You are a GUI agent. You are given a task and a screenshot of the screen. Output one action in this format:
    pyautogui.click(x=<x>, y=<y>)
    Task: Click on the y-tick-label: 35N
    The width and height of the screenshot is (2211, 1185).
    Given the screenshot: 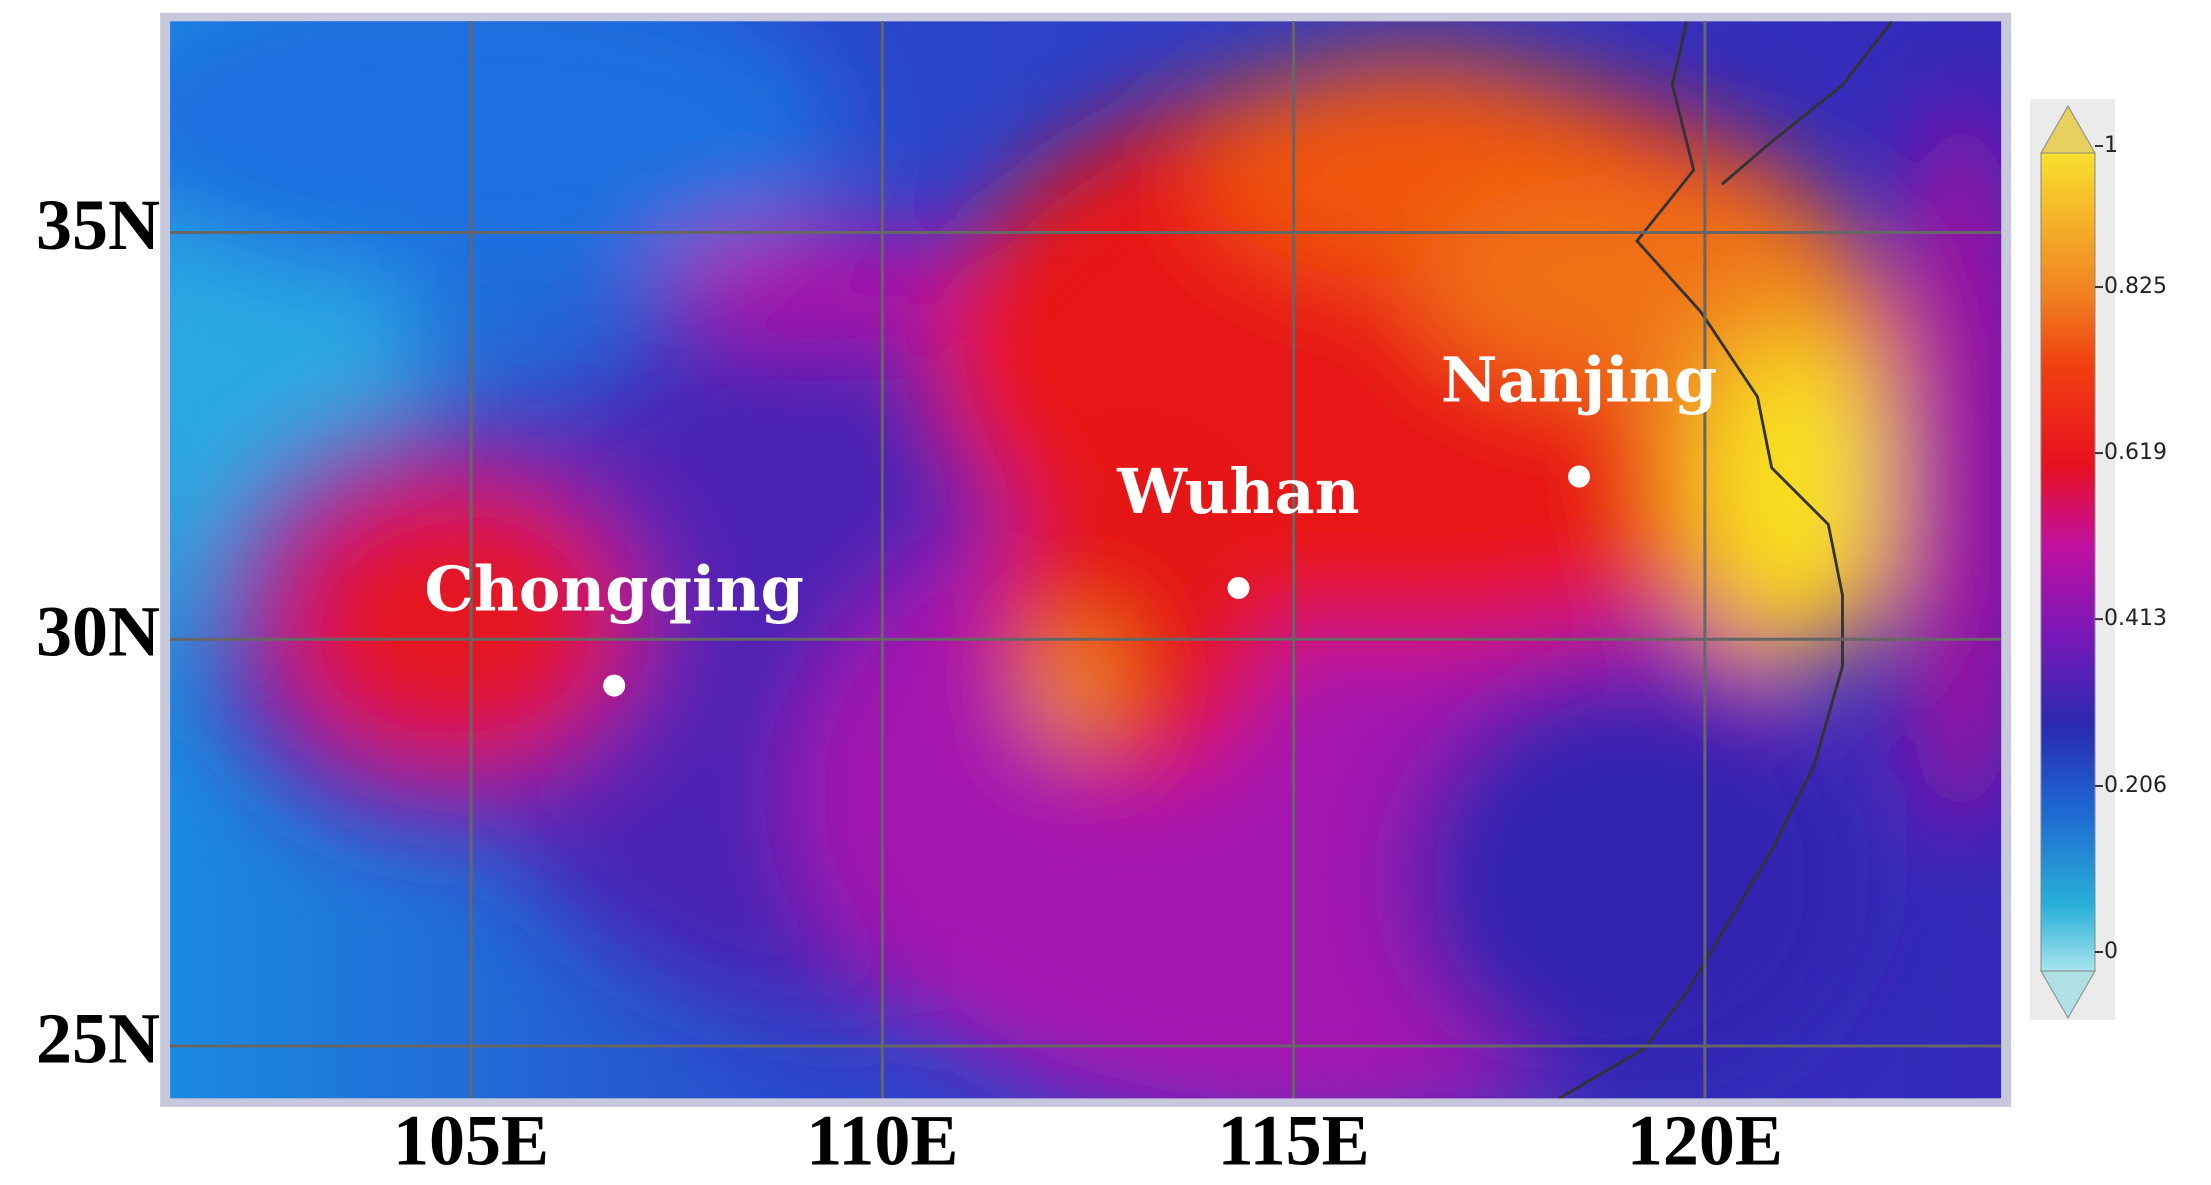 What is the action you would take?
    pyautogui.click(x=98, y=225)
    